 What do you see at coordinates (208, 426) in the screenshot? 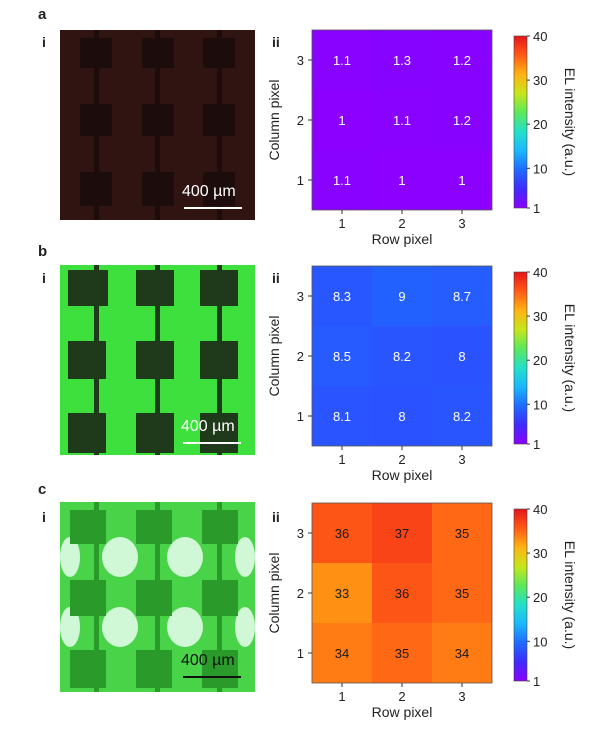
I see `scale-bar-label-b: 400 µm` at bounding box center [208, 426].